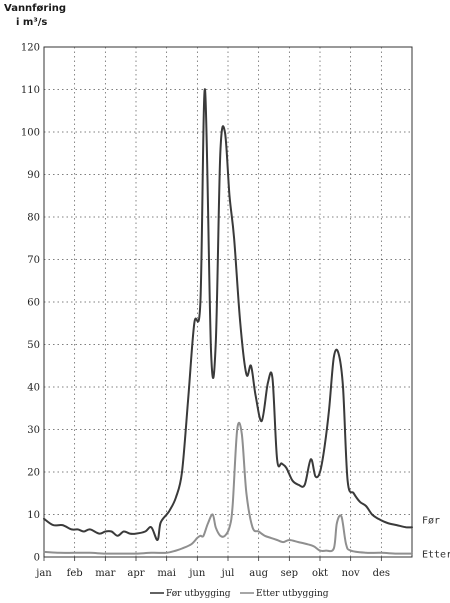 This screenshot has height=603, width=450. What do you see at coordinates (436, 555) in the screenshot?
I see `series-end-label-1: Etter` at bounding box center [436, 555].